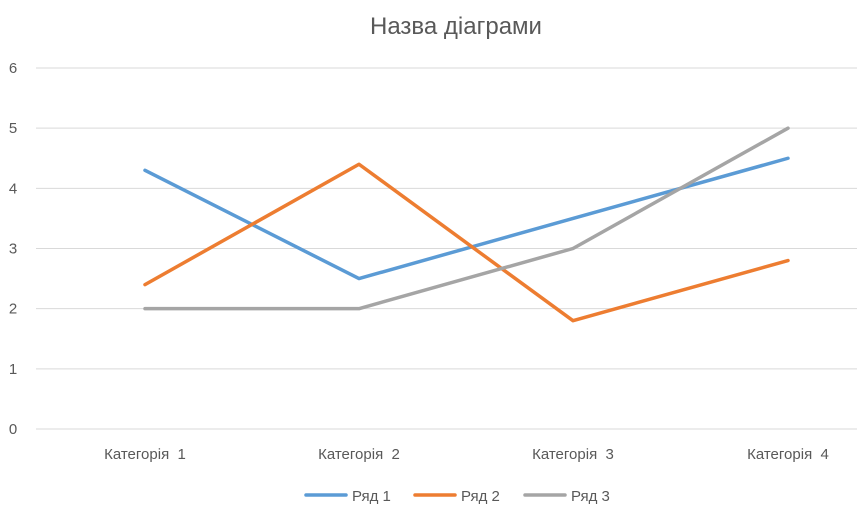  I want to click on legend-label-3: Ряд 3, so click(590, 496).